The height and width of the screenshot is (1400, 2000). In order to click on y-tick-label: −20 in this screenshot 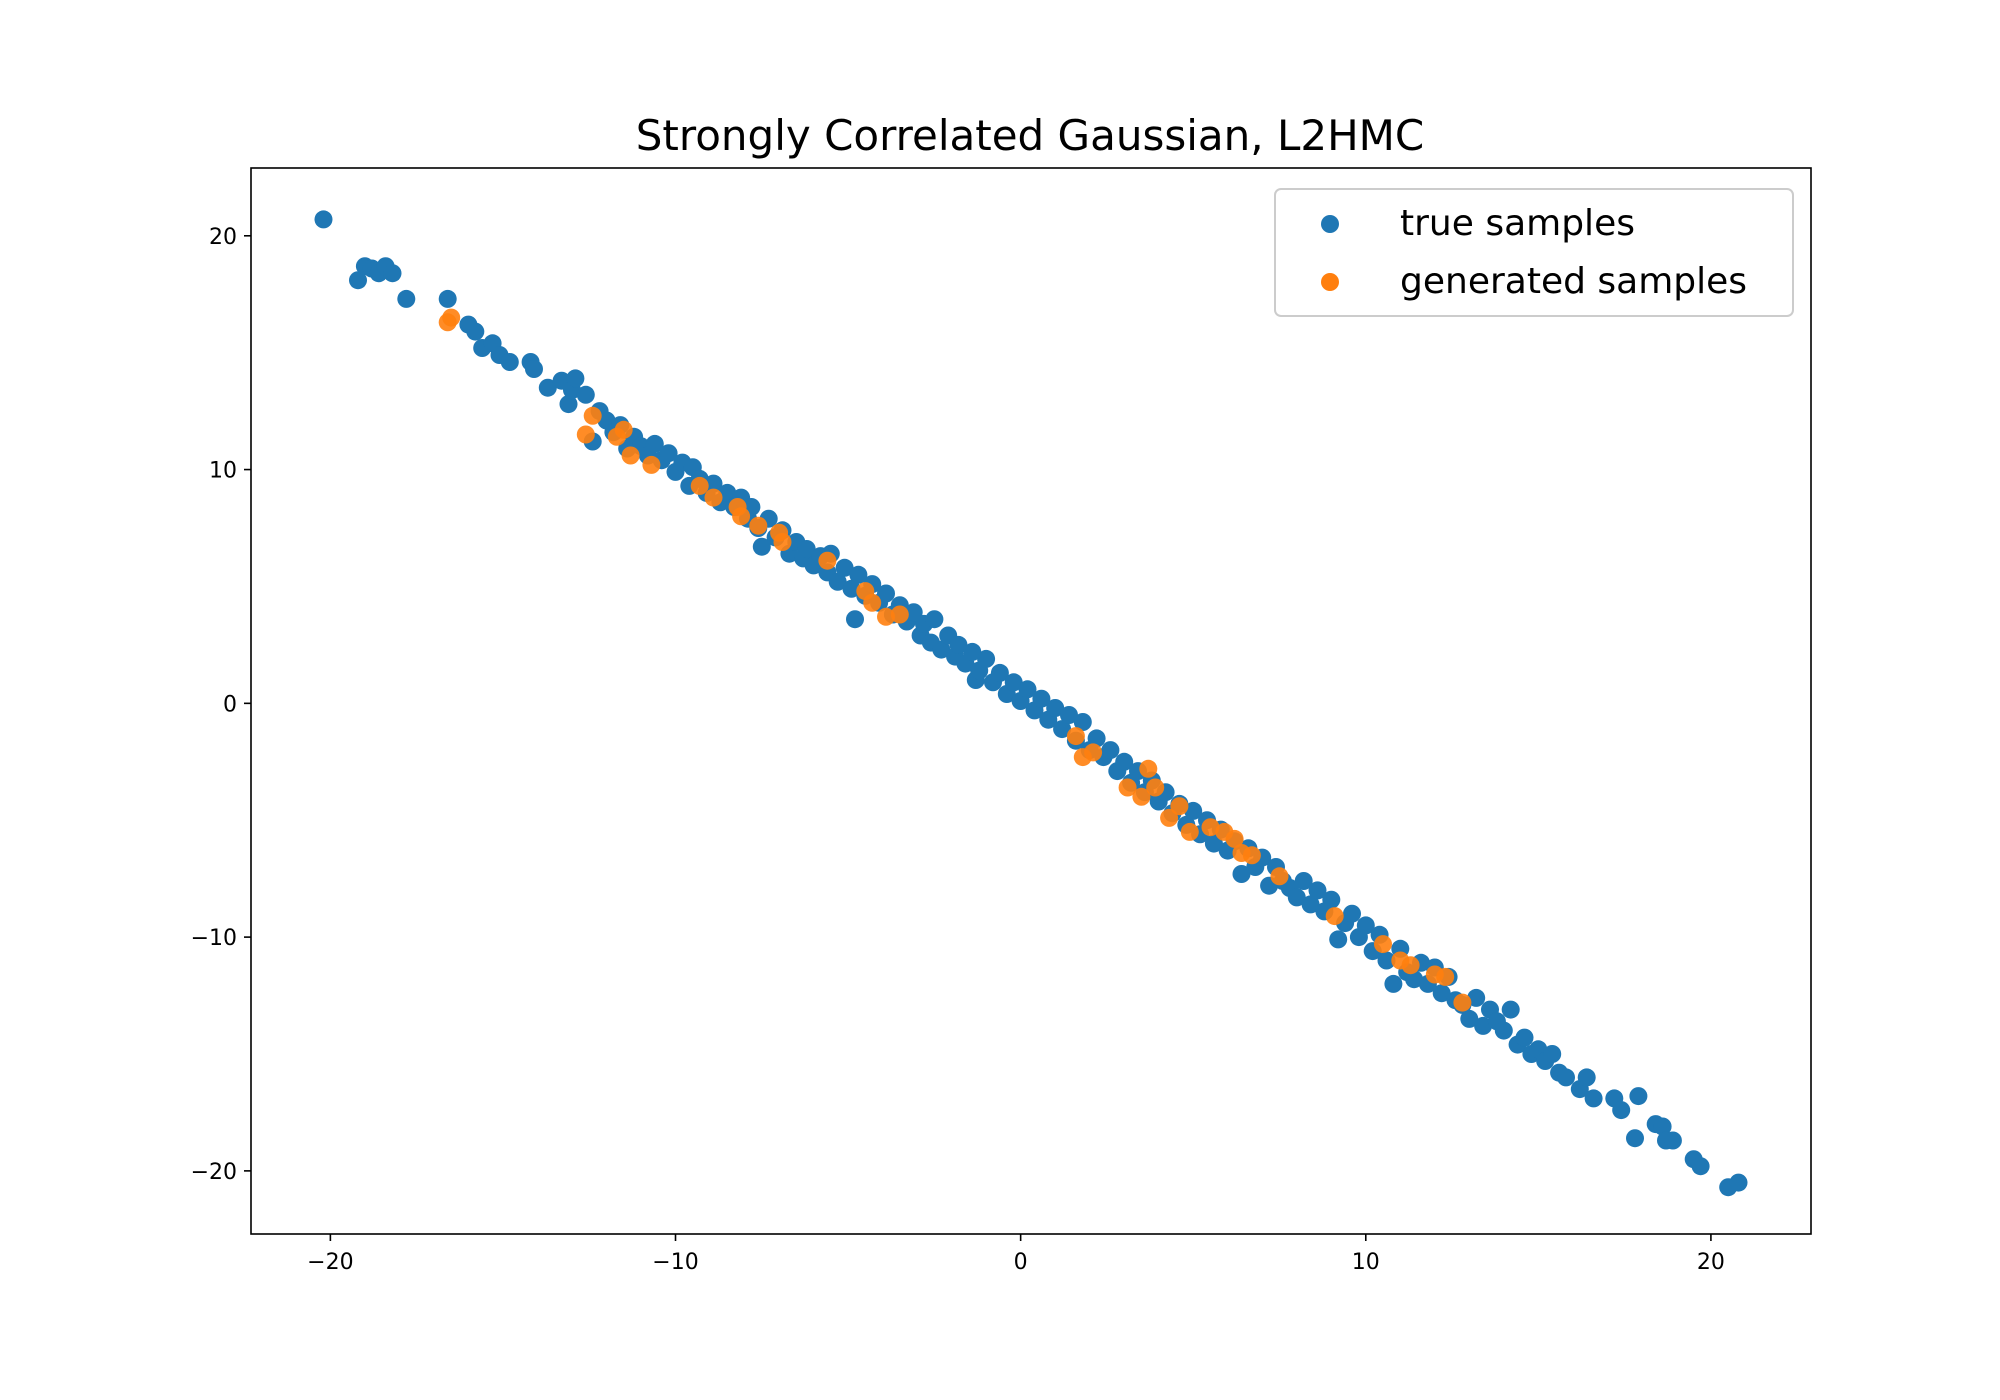, I will do `click(214, 1172)`.